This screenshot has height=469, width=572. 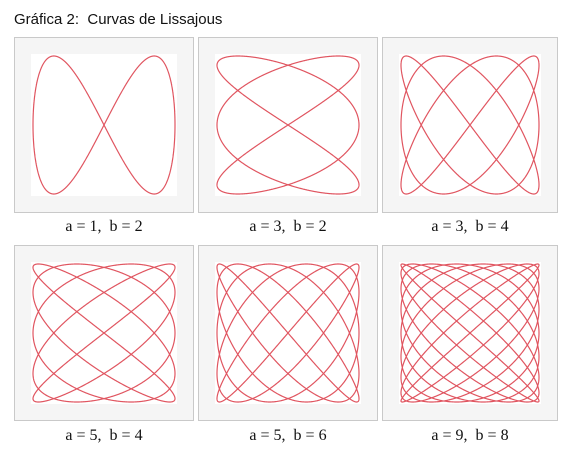 What do you see at coordinates (470, 435) in the screenshot?
I see `caption-6: a = 9, b = 8` at bounding box center [470, 435].